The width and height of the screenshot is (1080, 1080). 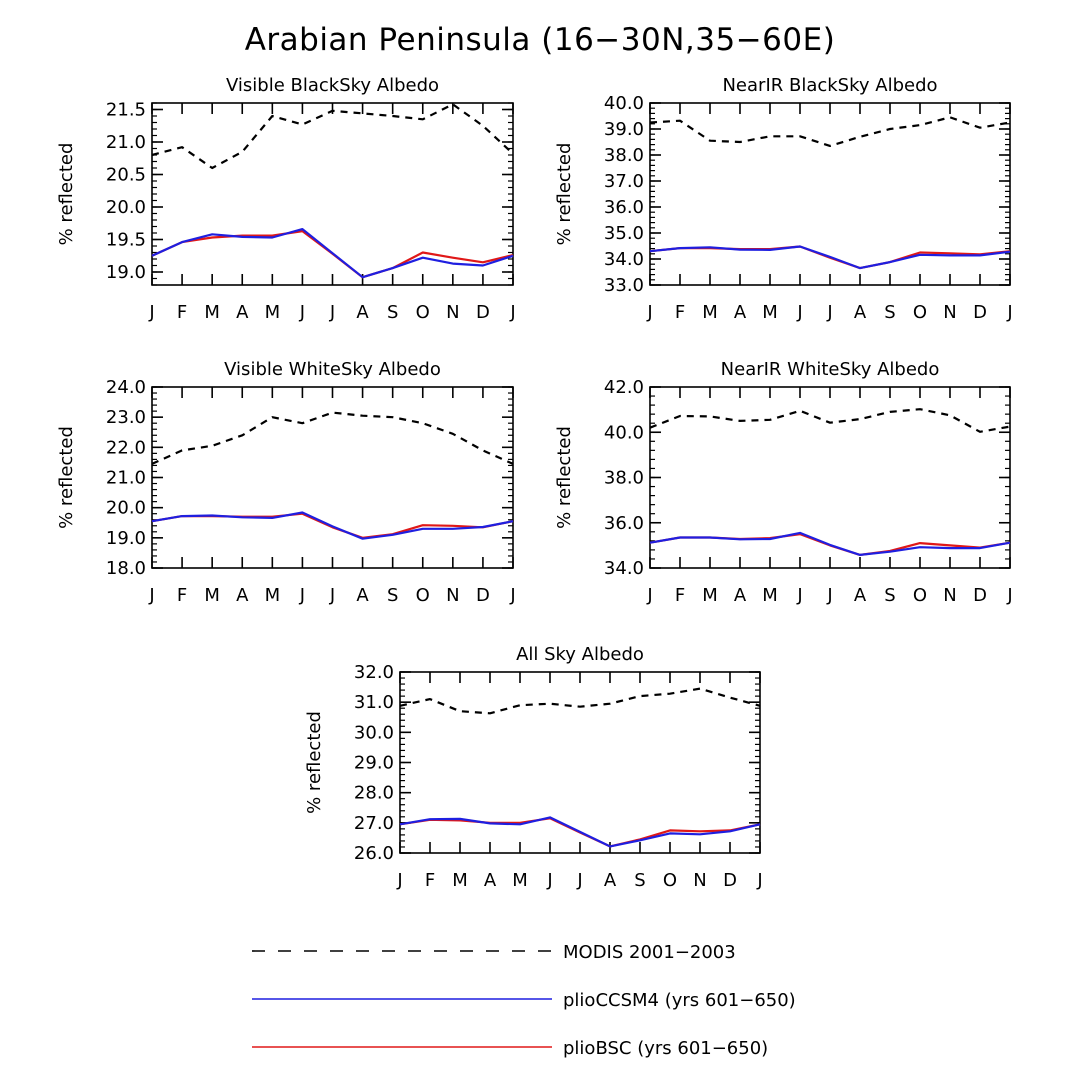 I want to click on y-tick-label: 30.0, so click(x=374, y=732).